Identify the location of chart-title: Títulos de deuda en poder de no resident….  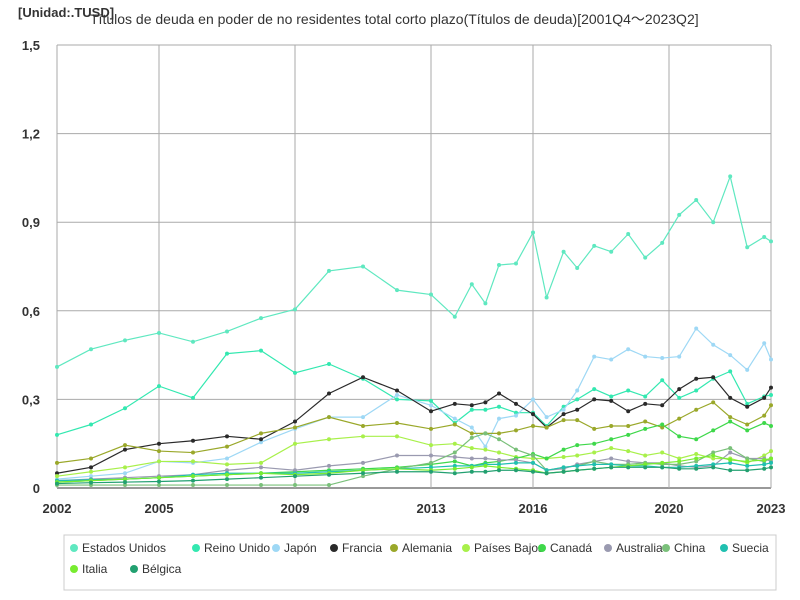
(394, 19).